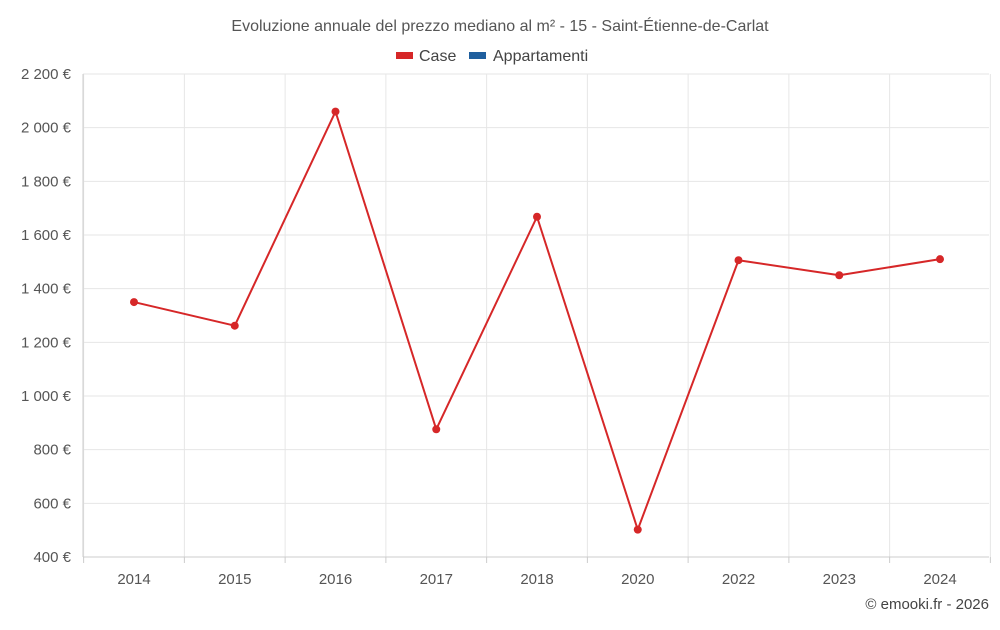  What do you see at coordinates (436, 429) in the screenshot?
I see `data-point-case-2017` at bounding box center [436, 429].